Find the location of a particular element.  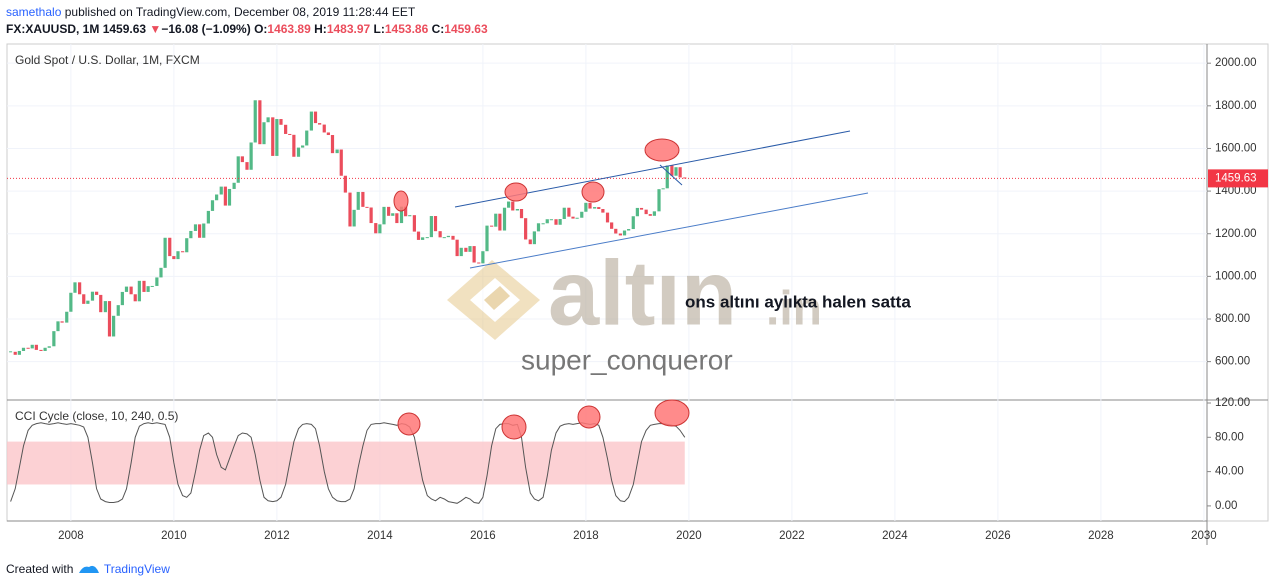

last-price-box is located at coordinates (1238, 178).